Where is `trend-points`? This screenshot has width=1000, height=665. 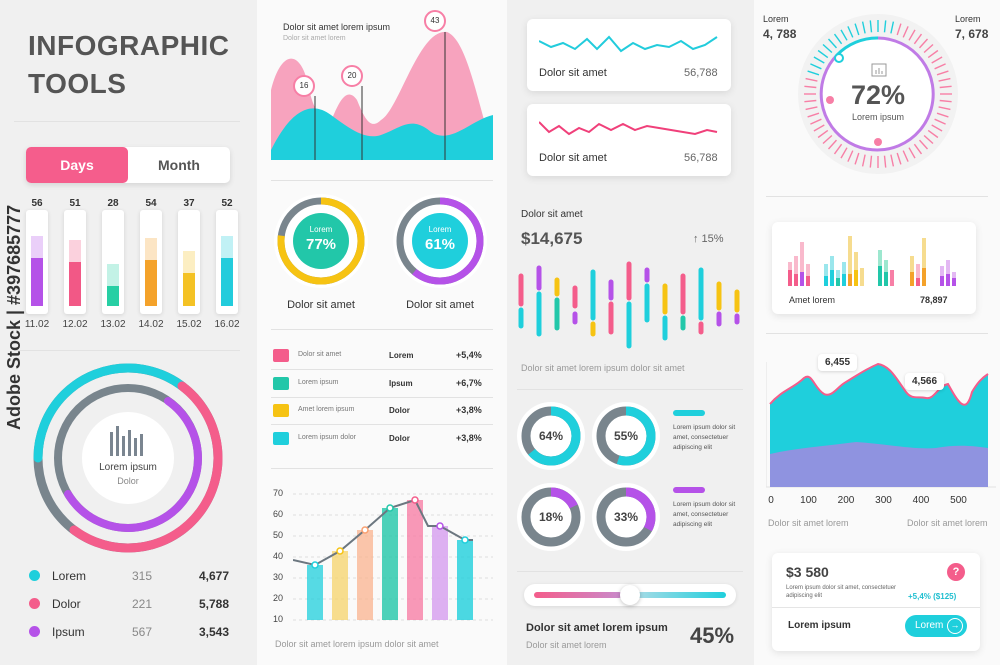 trend-points is located at coordinates (390, 532).